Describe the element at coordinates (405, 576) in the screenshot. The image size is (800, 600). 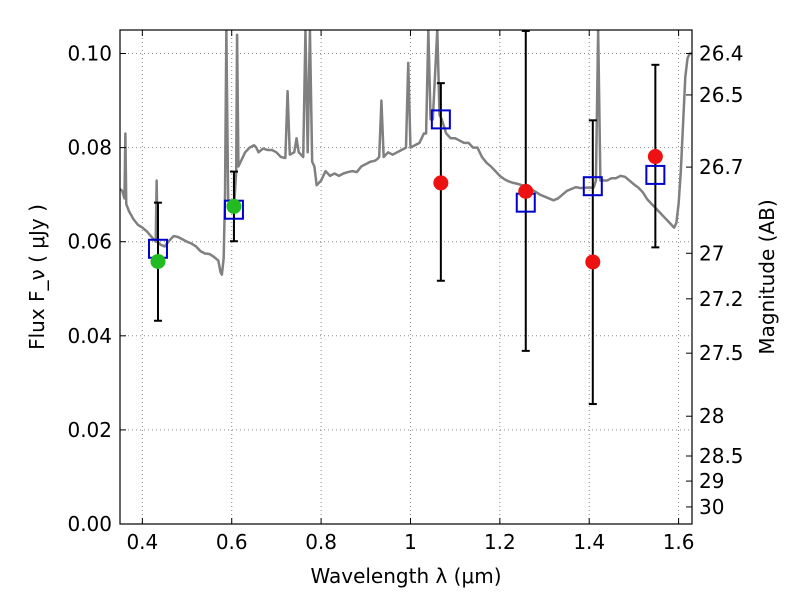
I see `x-axis-label: Wavelength λ (μm)` at that location.